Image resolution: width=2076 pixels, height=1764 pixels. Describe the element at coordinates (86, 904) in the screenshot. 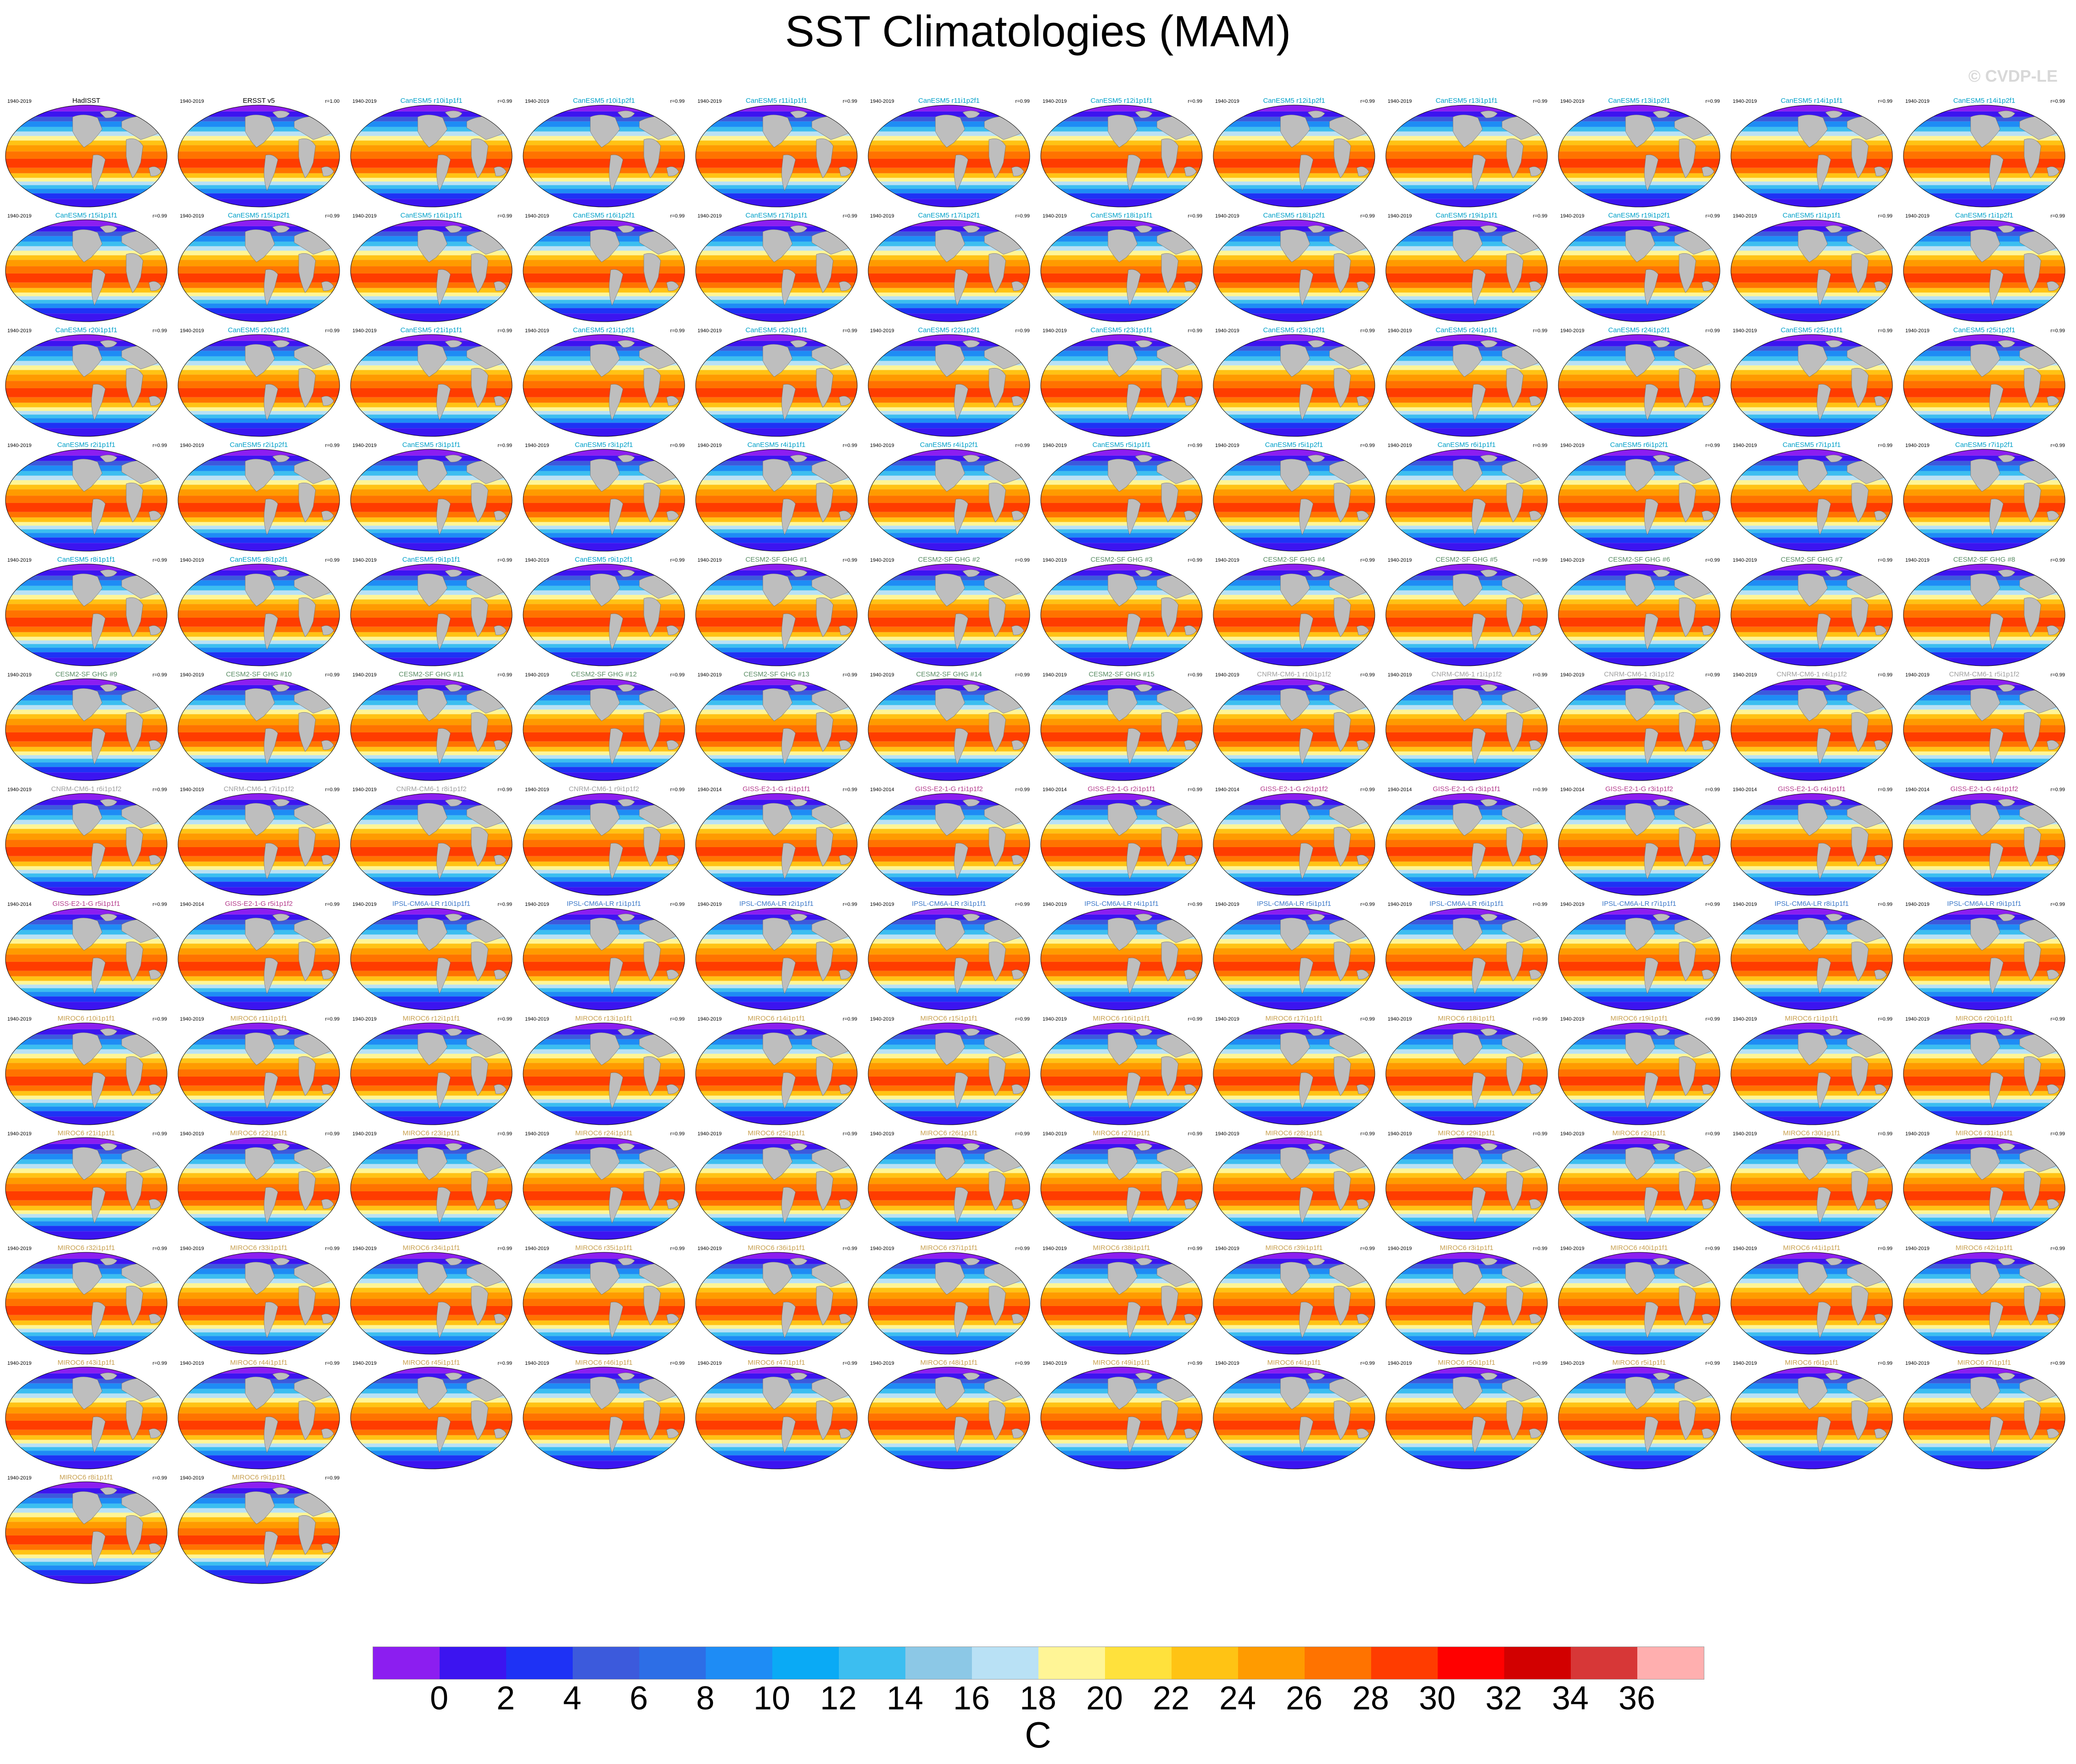

I see `panel-dataset-name: GISS-E2-1-G r5i1p1f1` at that location.